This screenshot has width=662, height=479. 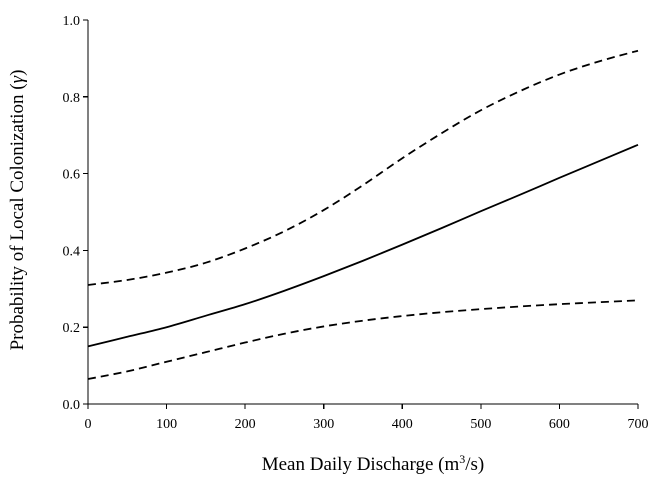 What do you see at coordinates (72, 328) in the screenshot?
I see `y-tick-label: 0.2` at bounding box center [72, 328].